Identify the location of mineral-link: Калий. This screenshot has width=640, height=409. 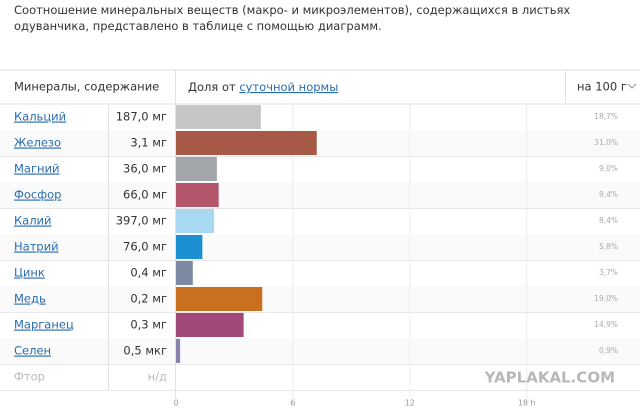
(33, 221).